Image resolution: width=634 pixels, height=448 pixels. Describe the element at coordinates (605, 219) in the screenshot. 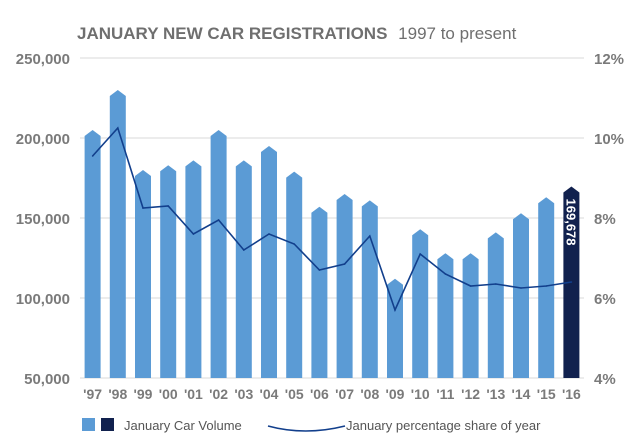

I see `y-right-tick-label: 8%` at that location.